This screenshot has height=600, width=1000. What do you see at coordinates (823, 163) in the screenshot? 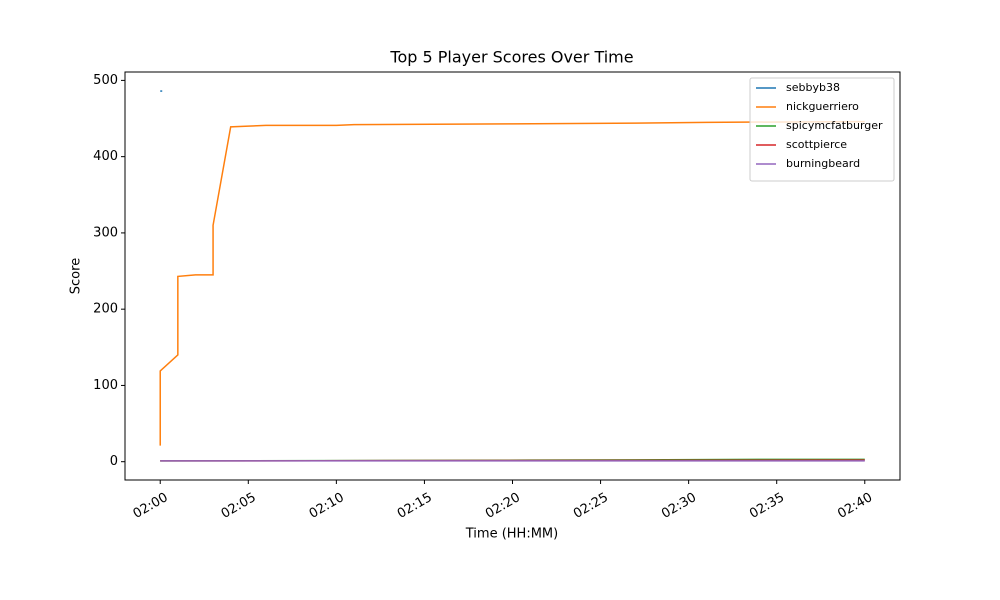
I see `legend-label: burningbeard` at bounding box center [823, 163].